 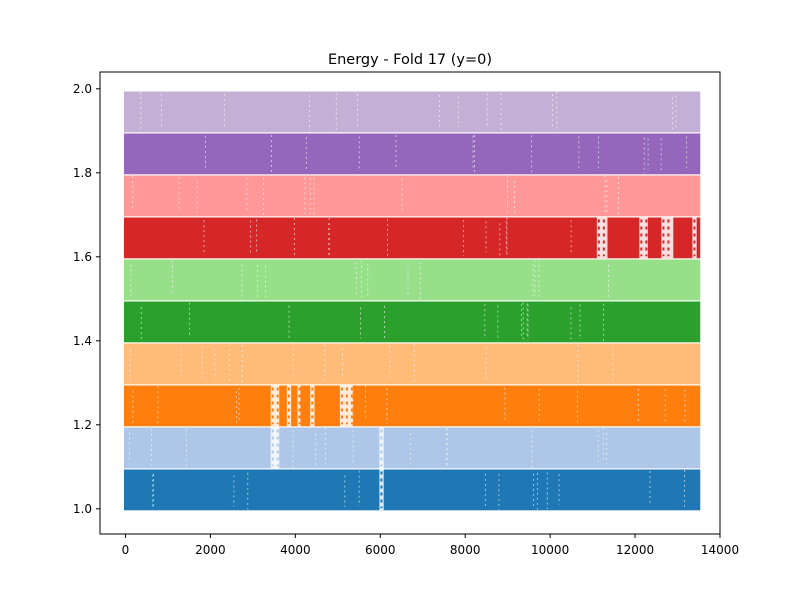 I want to click on x-tick-label: 8000, so click(x=465, y=550).